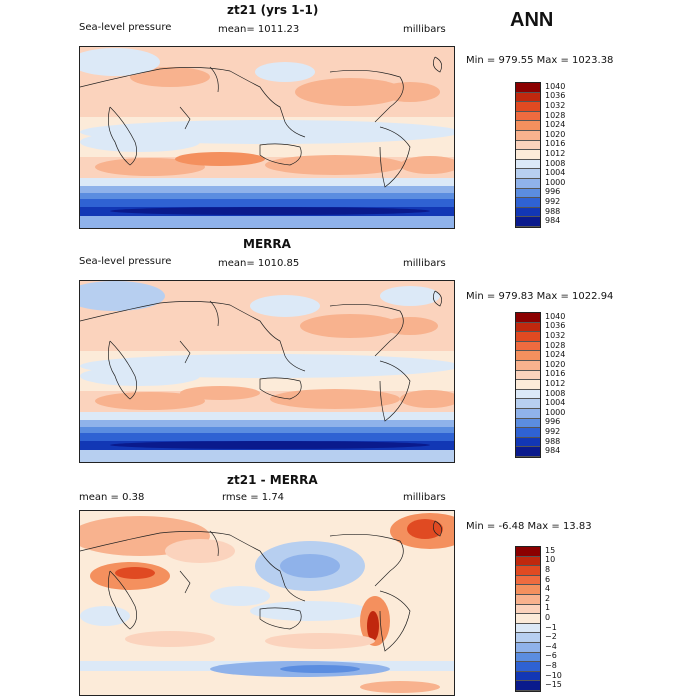 Image resolution: width=700 pixels, height=700 pixels. I want to click on panel-2-units: millibars, so click(424, 263).